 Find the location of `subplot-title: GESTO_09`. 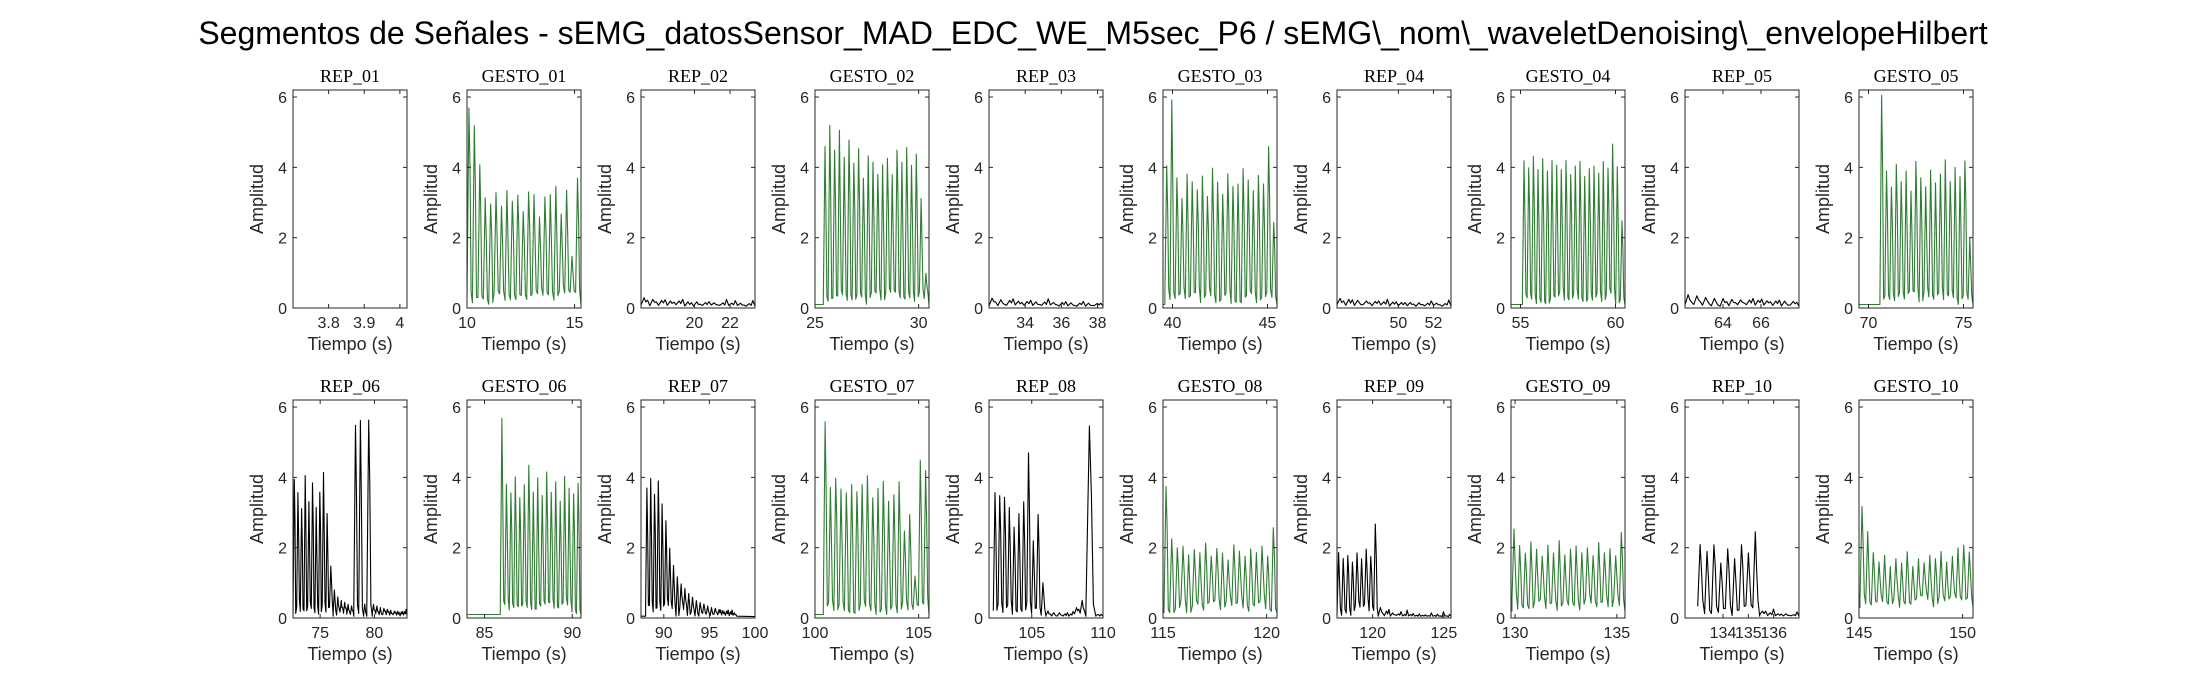

subplot-title: GESTO_09 is located at coordinates (1568, 386).